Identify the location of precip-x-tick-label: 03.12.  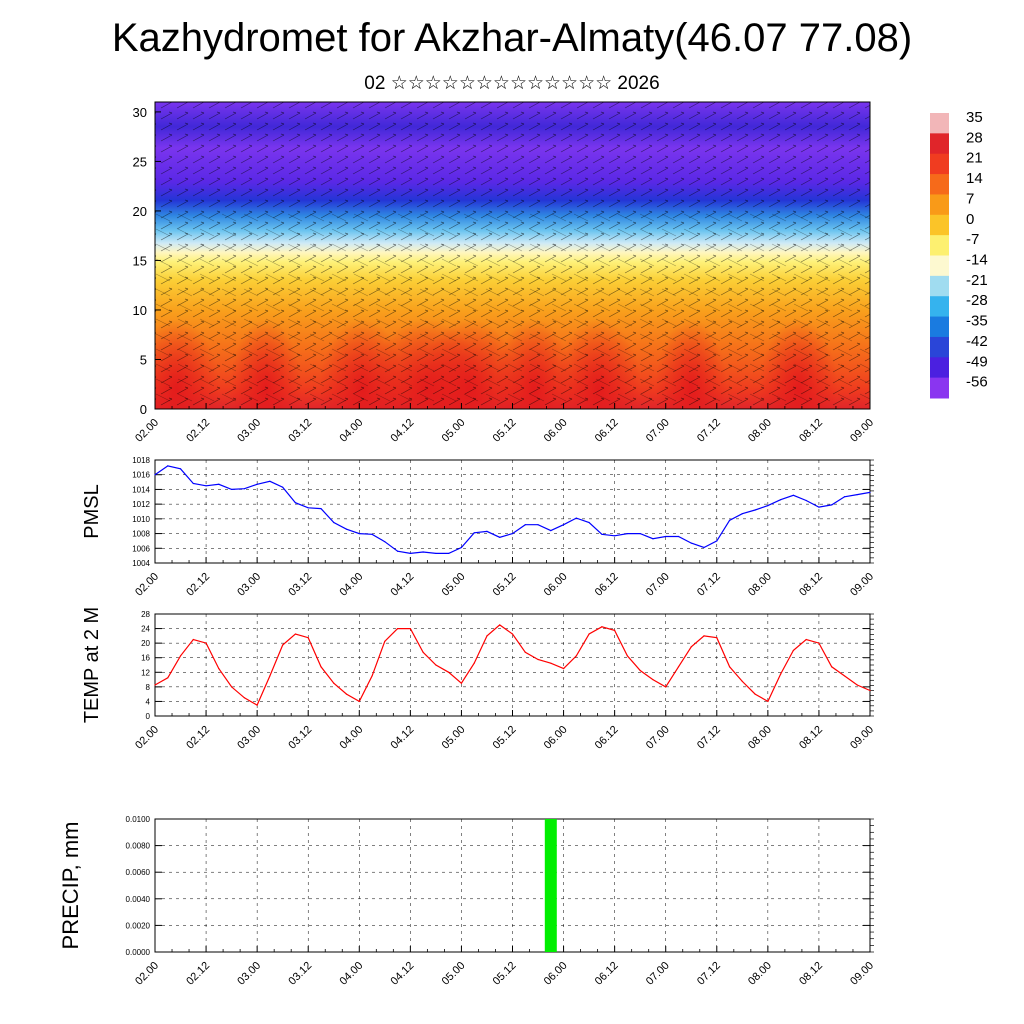
(300, 974).